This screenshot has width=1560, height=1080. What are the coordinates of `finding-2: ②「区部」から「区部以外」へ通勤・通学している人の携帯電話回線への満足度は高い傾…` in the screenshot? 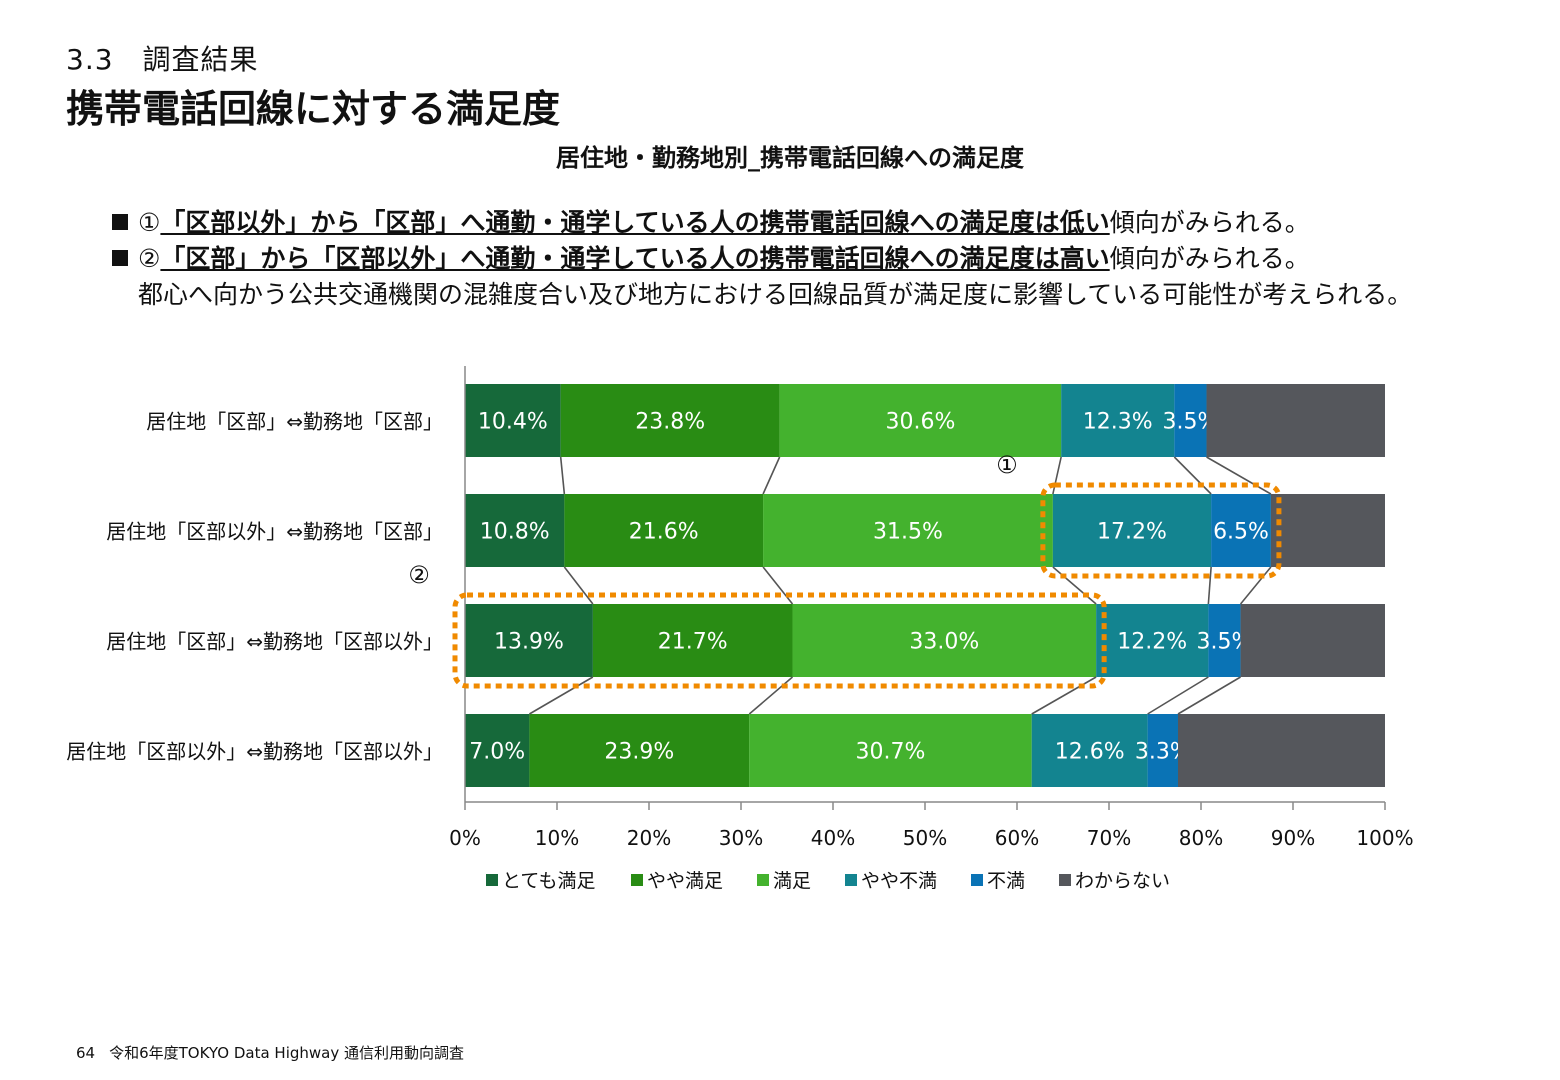 It's located at (762, 259).